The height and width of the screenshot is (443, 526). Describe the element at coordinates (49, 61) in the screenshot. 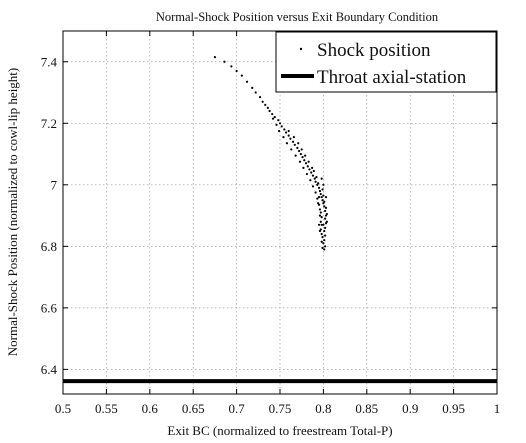

I see `y-tick-label: 7.4` at that location.